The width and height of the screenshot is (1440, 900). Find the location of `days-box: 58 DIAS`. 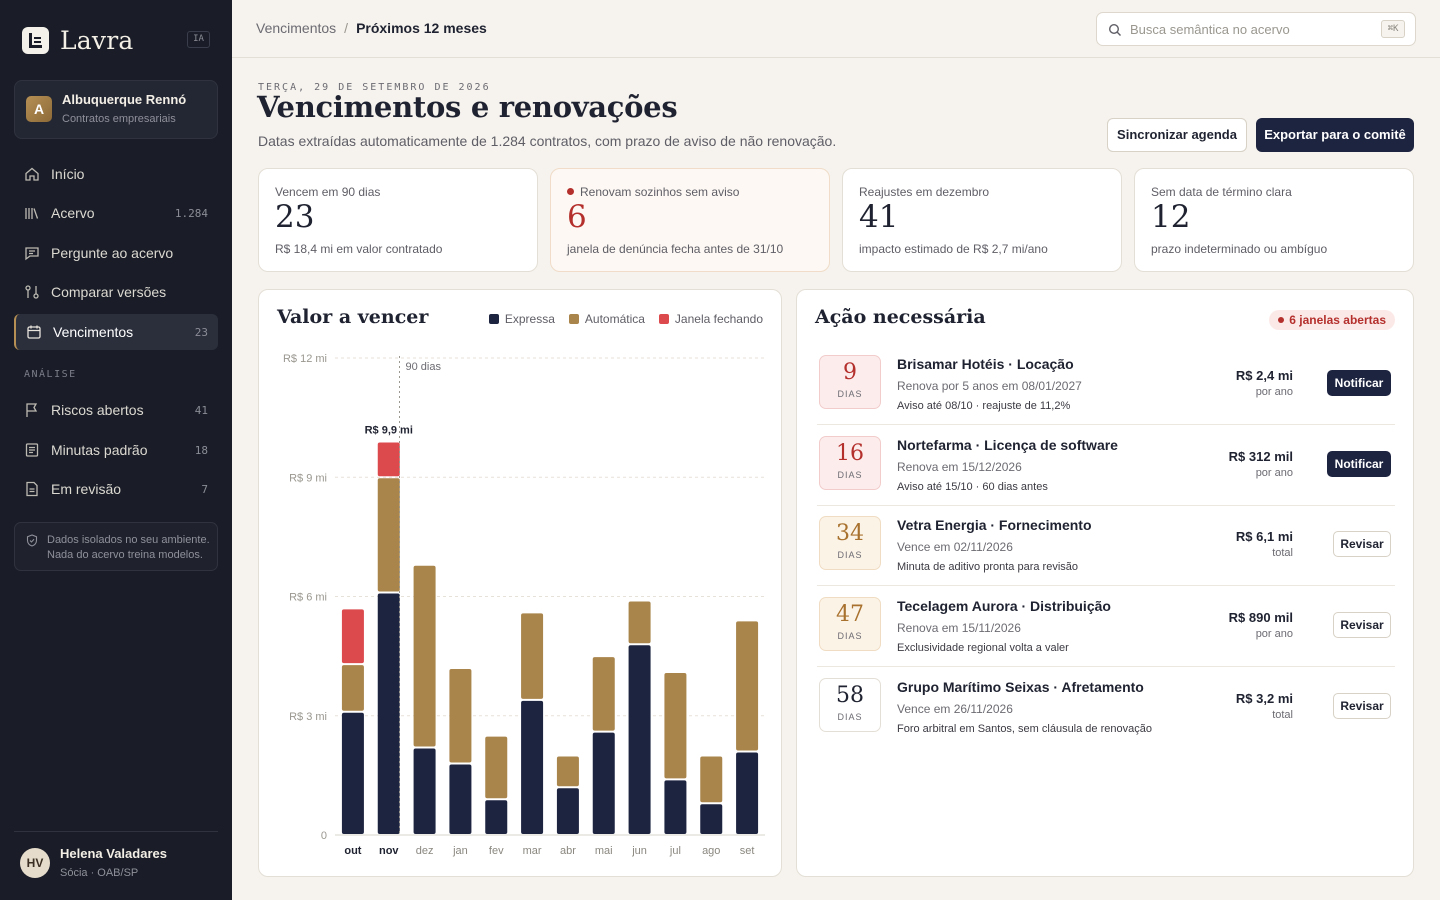

days-box: 58 DIAS is located at coordinates (850, 705).